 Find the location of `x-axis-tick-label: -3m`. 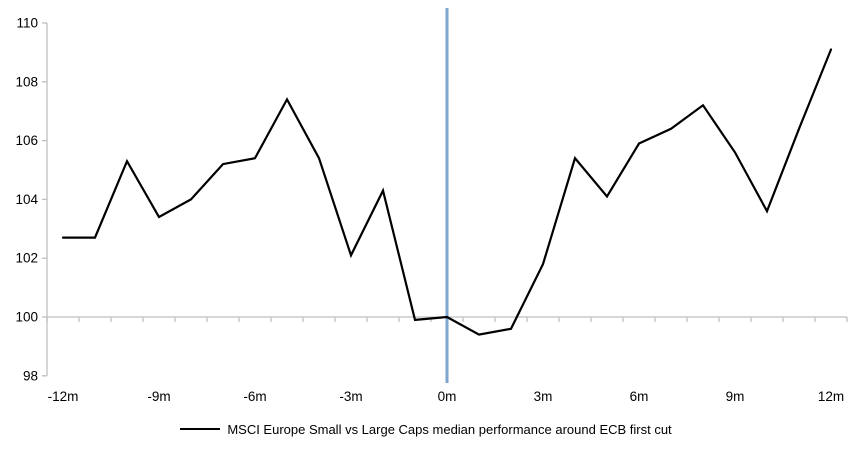

x-axis-tick-label: -3m is located at coordinates (350, 396).